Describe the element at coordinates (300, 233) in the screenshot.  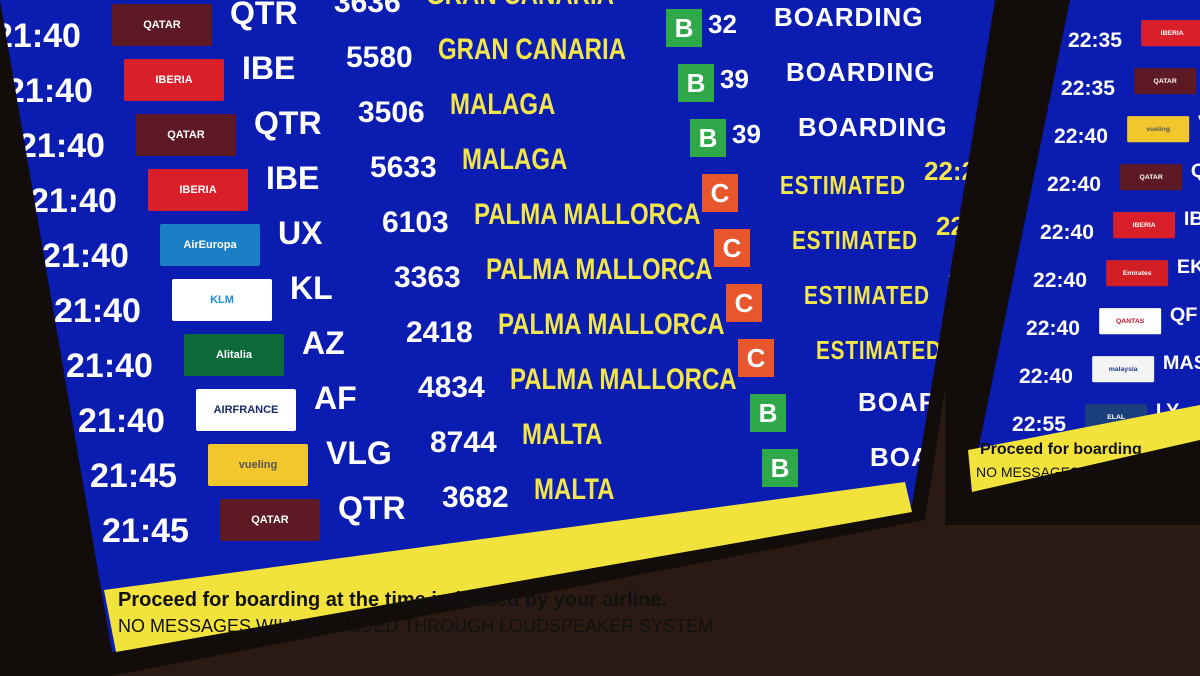
I see `airline-code: UX` at that location.